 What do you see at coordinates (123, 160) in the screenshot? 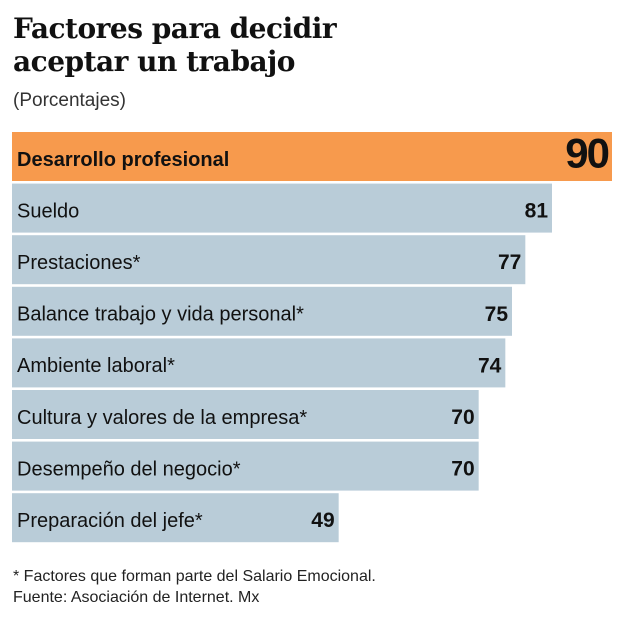
I see `category-label: Desarrollo profesional` at bounding box center [123, 160].